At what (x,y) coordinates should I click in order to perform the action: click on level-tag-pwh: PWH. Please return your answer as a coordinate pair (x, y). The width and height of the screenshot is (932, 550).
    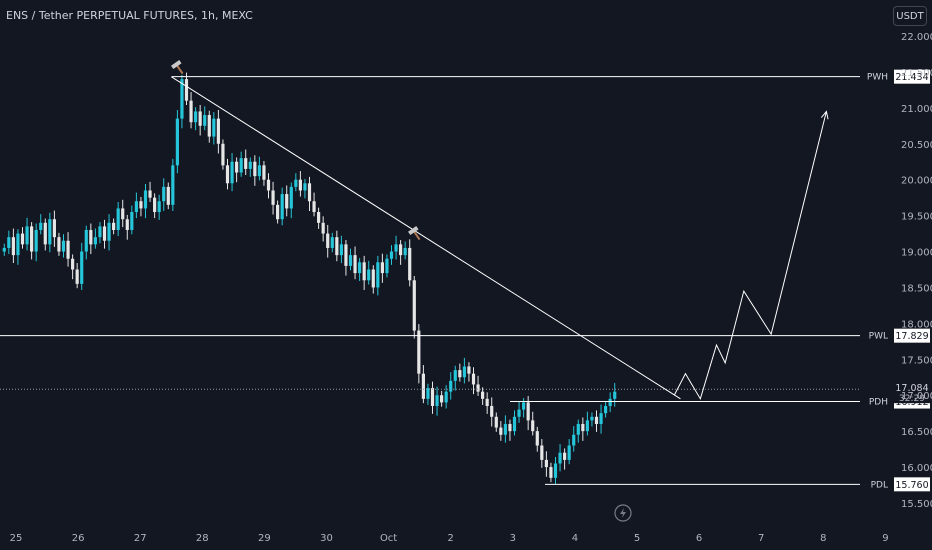
    Looking at the image, I should click on (877, 78).